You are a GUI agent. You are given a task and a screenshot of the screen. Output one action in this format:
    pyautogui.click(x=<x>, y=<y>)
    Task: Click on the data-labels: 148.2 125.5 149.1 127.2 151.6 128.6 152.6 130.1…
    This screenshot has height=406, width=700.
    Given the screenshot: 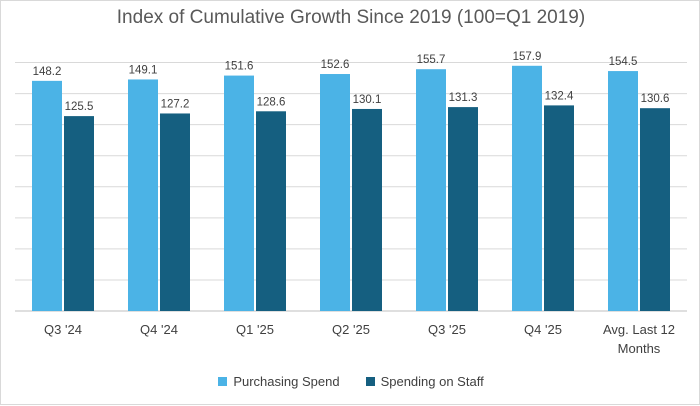 What is the action you would take?
    pyautogui.click(x=351, y=82)
    